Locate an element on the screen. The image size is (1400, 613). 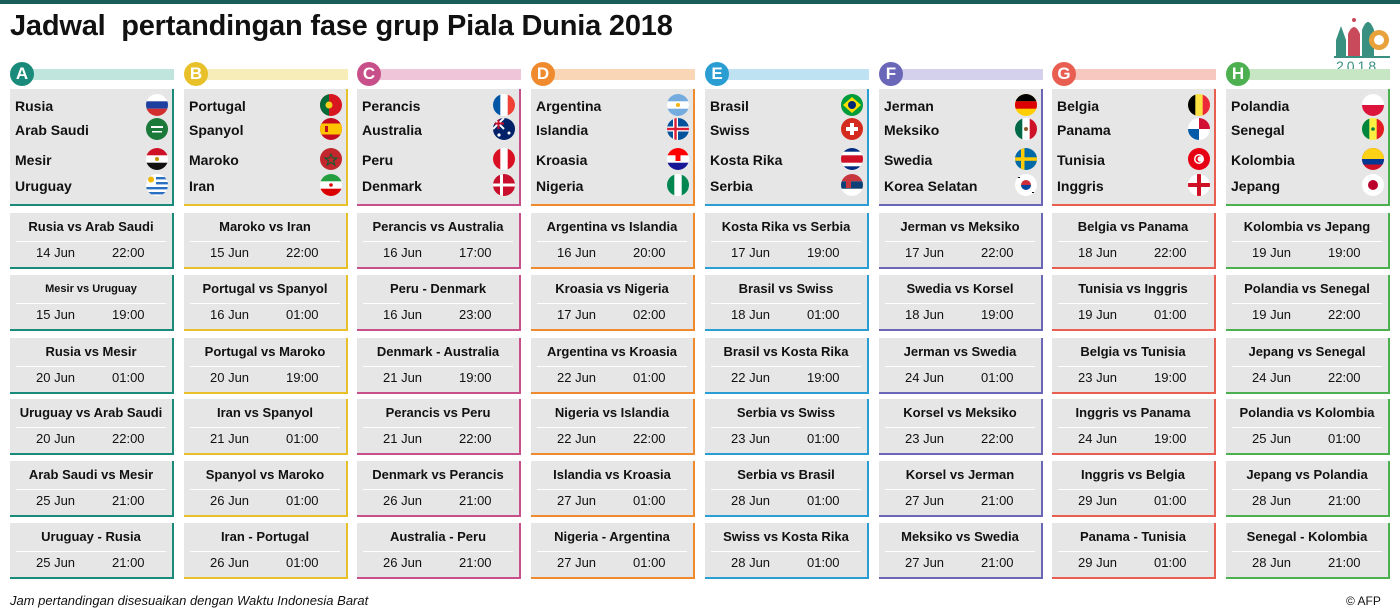
team-name: Jerman is located at coordinates (909, 106).